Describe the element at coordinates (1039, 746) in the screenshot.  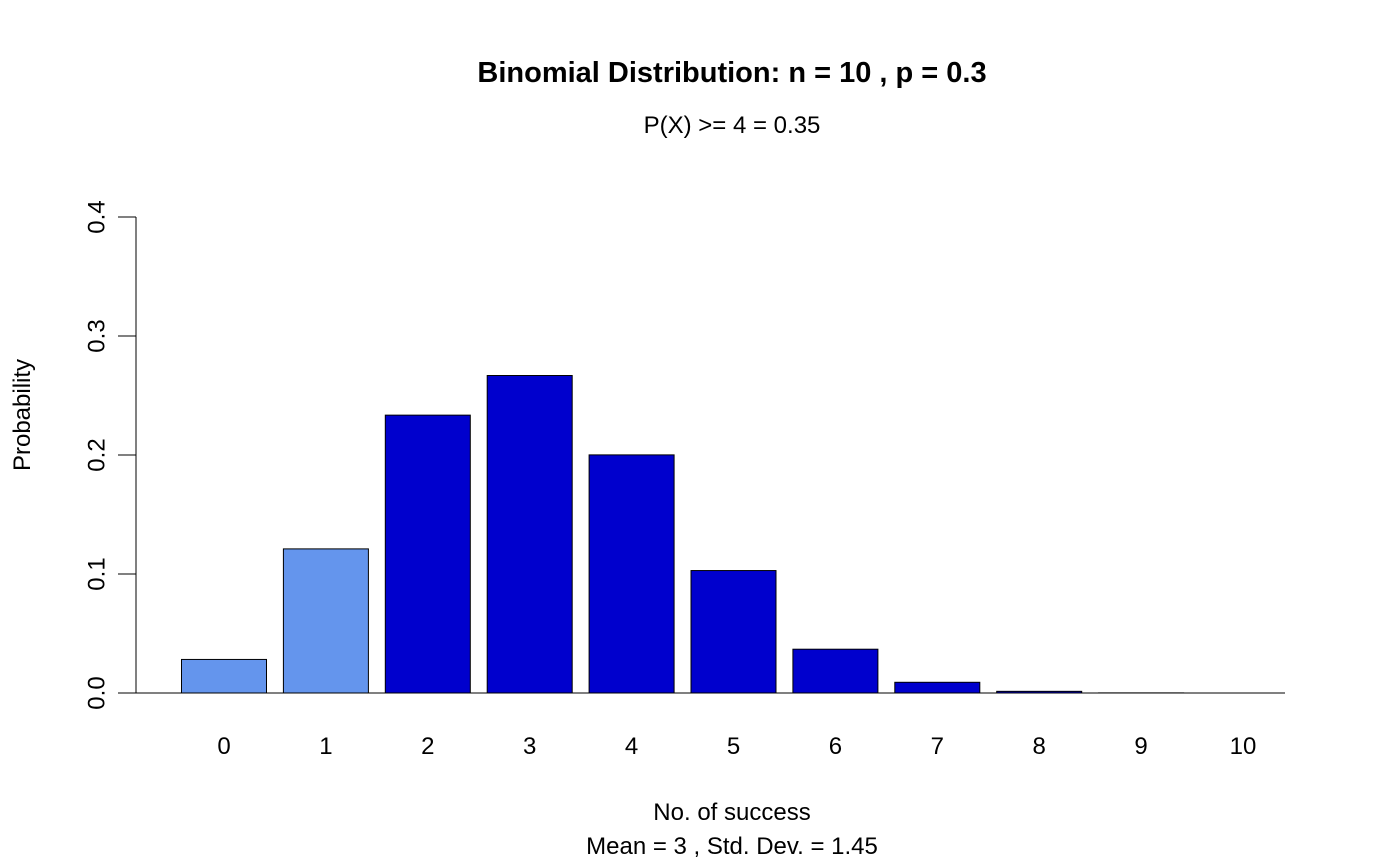
I see `x-tick-label: 8` at that location.